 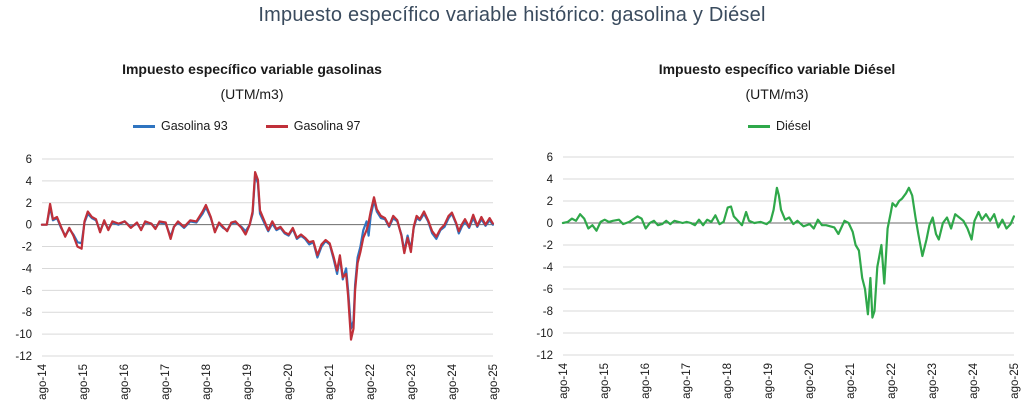 What do you see at coordinates (194, 126) in the screenshot?
I see `legend-label-gasolina-93: Gasolina 93` at bounding box center [194, 126].